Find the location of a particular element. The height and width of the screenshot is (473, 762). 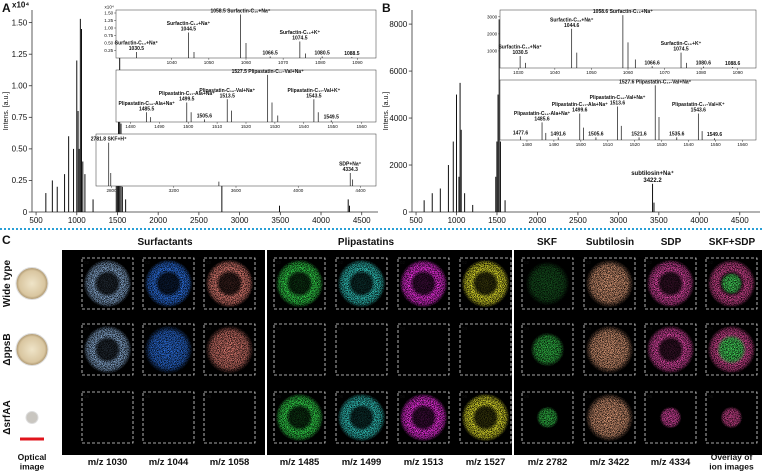

peak-label: Plipastatin-C₁₇-Ala+Na⁺ 1499.5 is located at coordinates (187, 97).